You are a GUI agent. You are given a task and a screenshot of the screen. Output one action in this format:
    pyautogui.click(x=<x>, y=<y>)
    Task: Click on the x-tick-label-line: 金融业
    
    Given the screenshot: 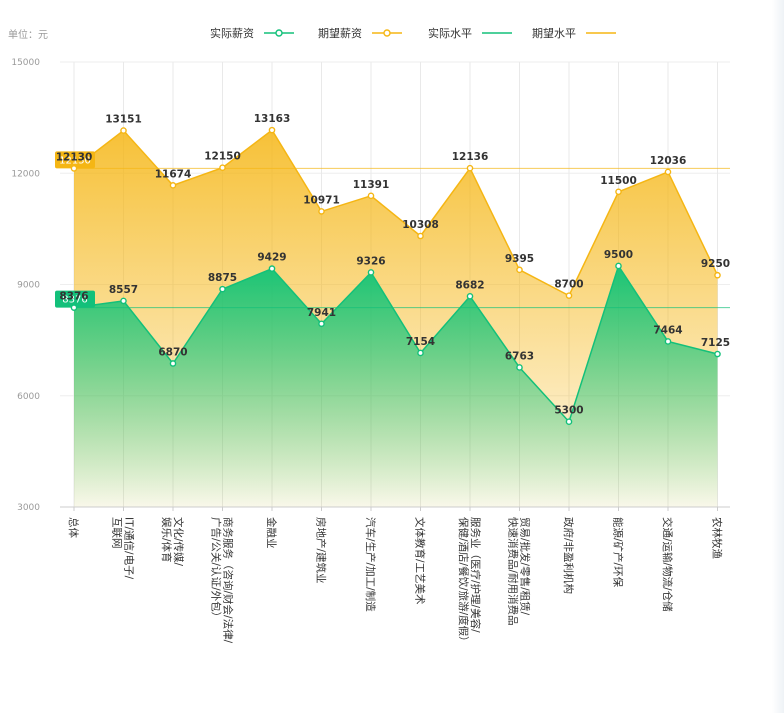 What is the action you would take?
    pyautogui.click(x=271, y=533)
    